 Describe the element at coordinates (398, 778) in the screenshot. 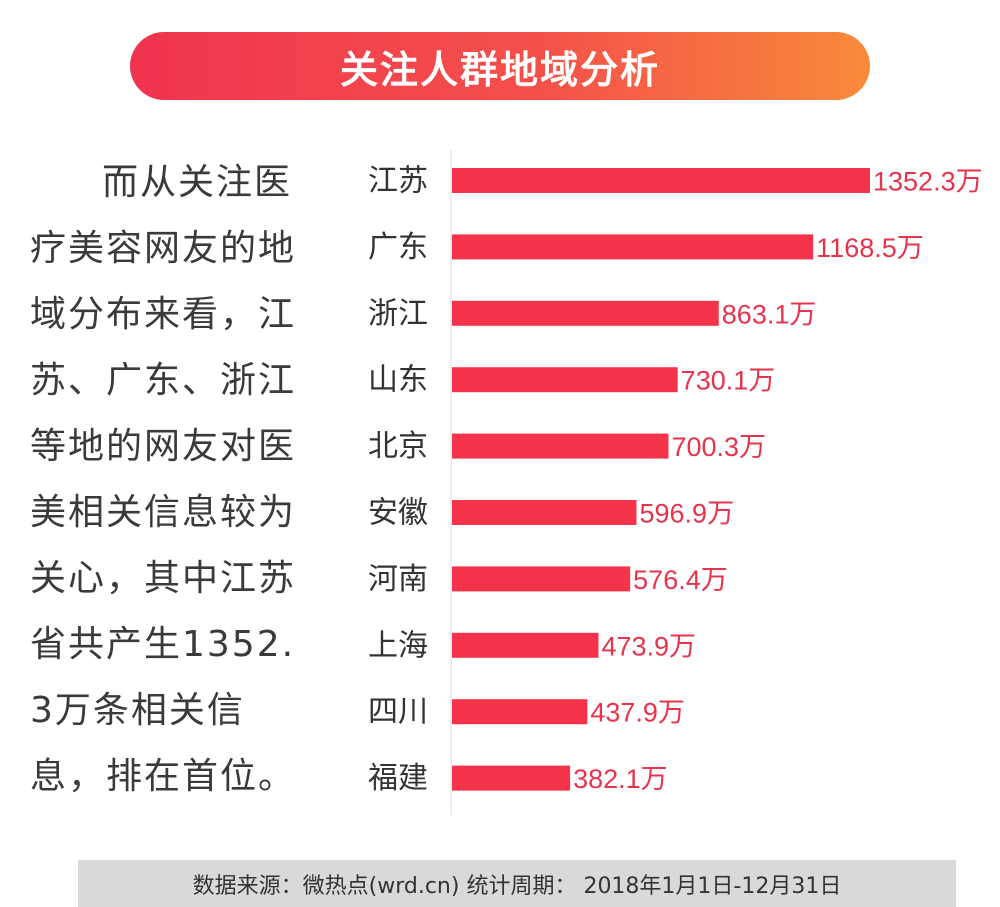

I see `category-label: 福建` at that location.